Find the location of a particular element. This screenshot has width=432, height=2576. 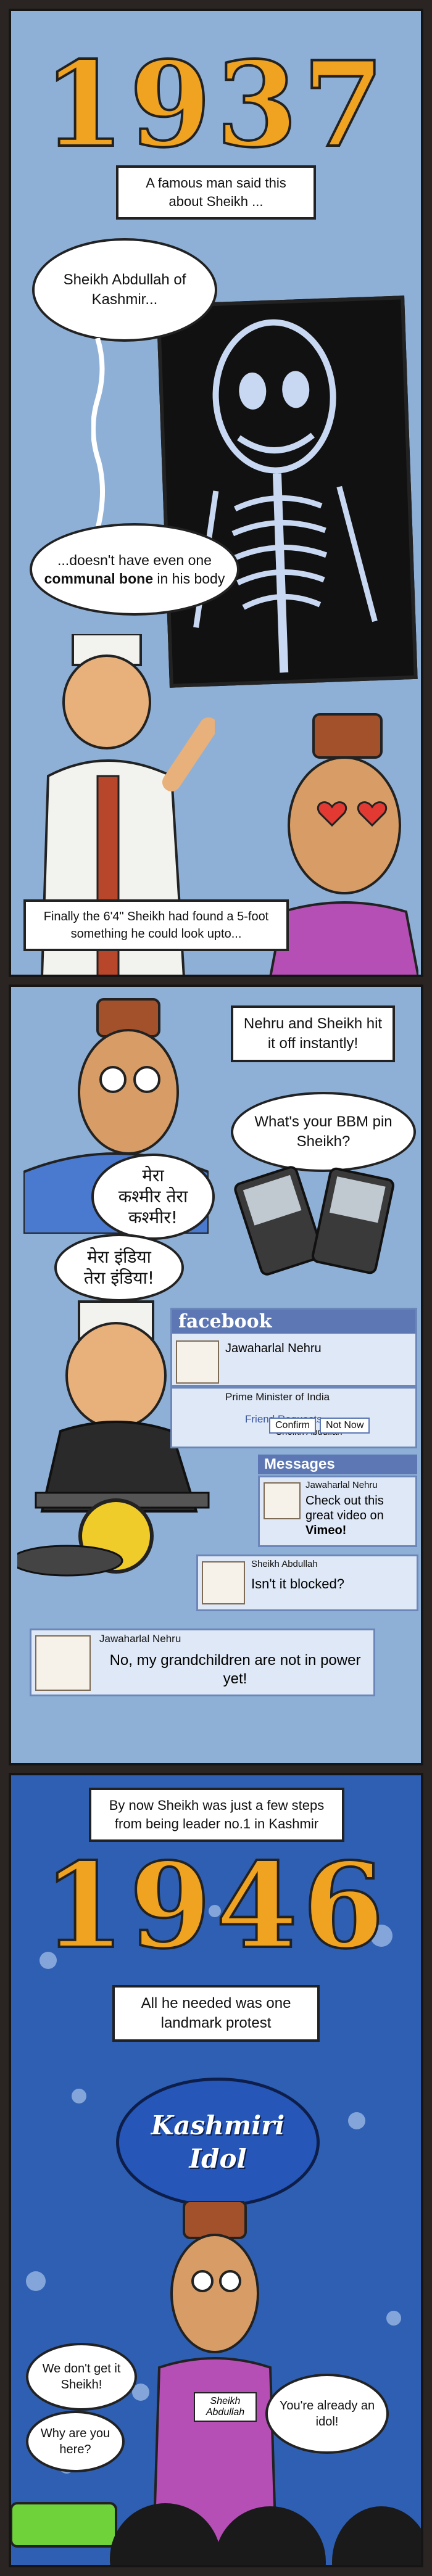

hindi-bubble-mera-kashmir: मेरा कश्मीर तेरा कश्मीर! is located at coordinates (153, 1197).